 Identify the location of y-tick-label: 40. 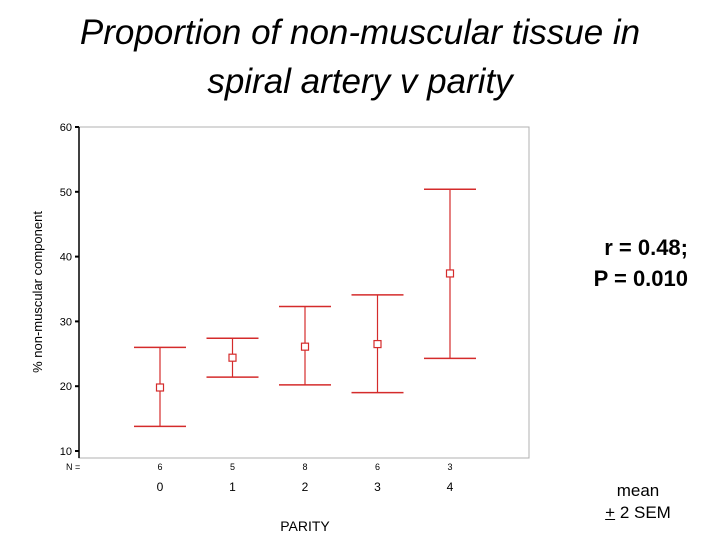
(66, 258).